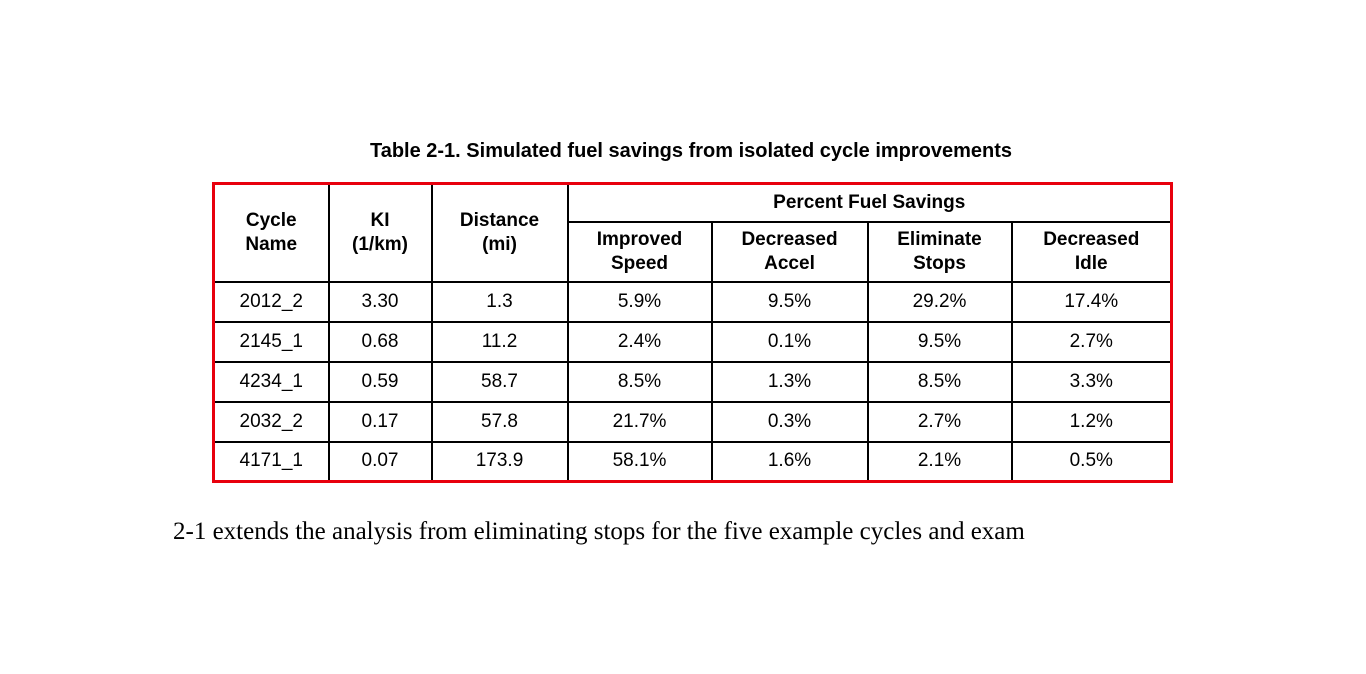 The width and height of the screenshot is (1366, 674). What do you see at coordinates (271, 461) in the screenshot?
I see `cell-cycle-name: 4171_1` at bounding box center [271, 461].